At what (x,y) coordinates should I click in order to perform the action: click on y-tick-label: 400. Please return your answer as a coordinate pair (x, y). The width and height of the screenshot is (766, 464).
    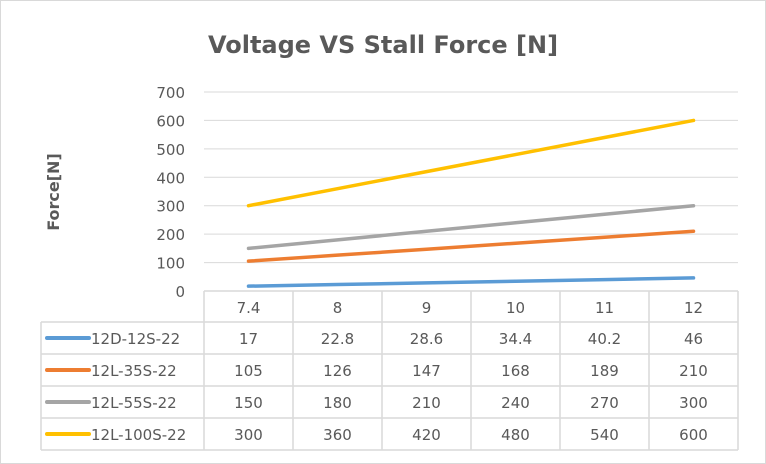
    Looking at the image, I should click on (170, 178).